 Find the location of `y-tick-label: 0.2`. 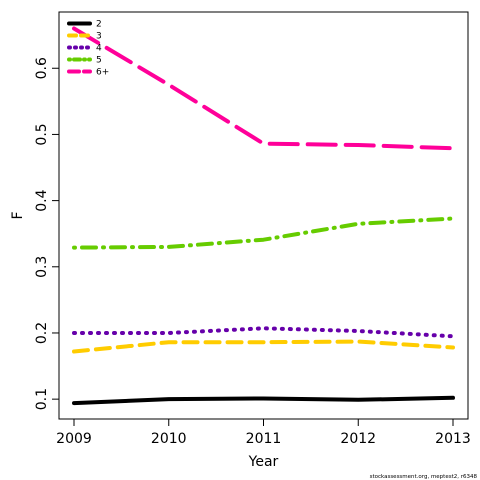

y-tick-label: 0.2 is located at coordinates (42, 333).